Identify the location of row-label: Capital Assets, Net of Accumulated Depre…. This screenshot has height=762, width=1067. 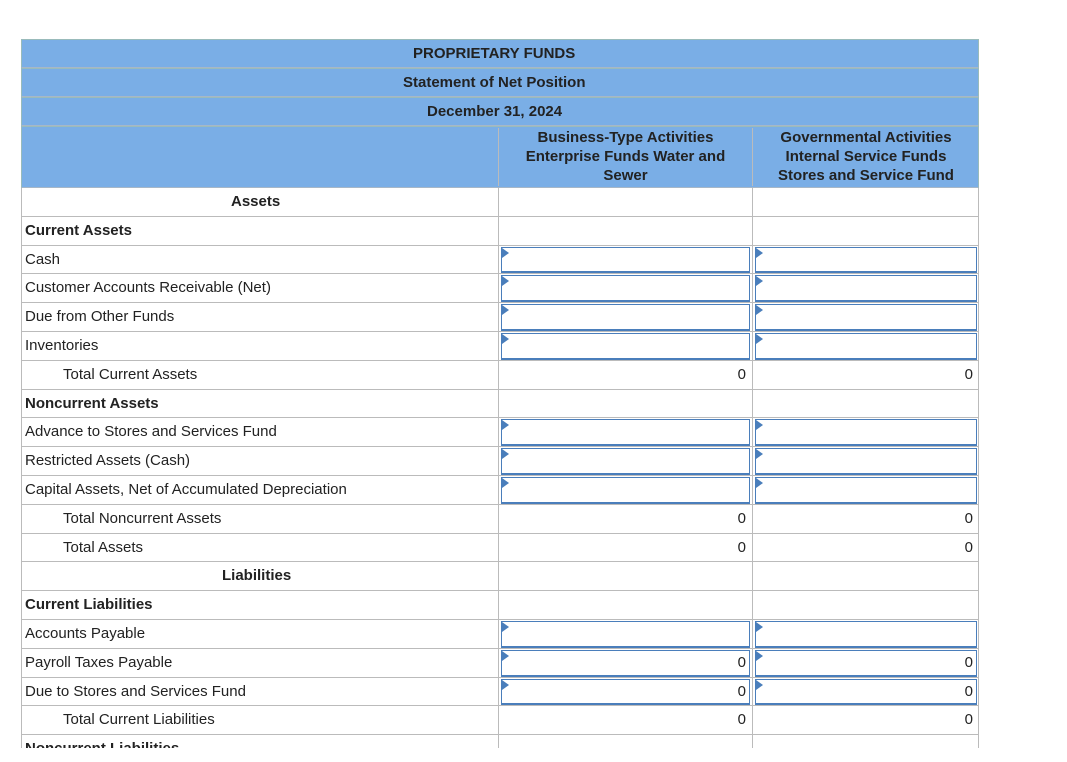
(186, 489).